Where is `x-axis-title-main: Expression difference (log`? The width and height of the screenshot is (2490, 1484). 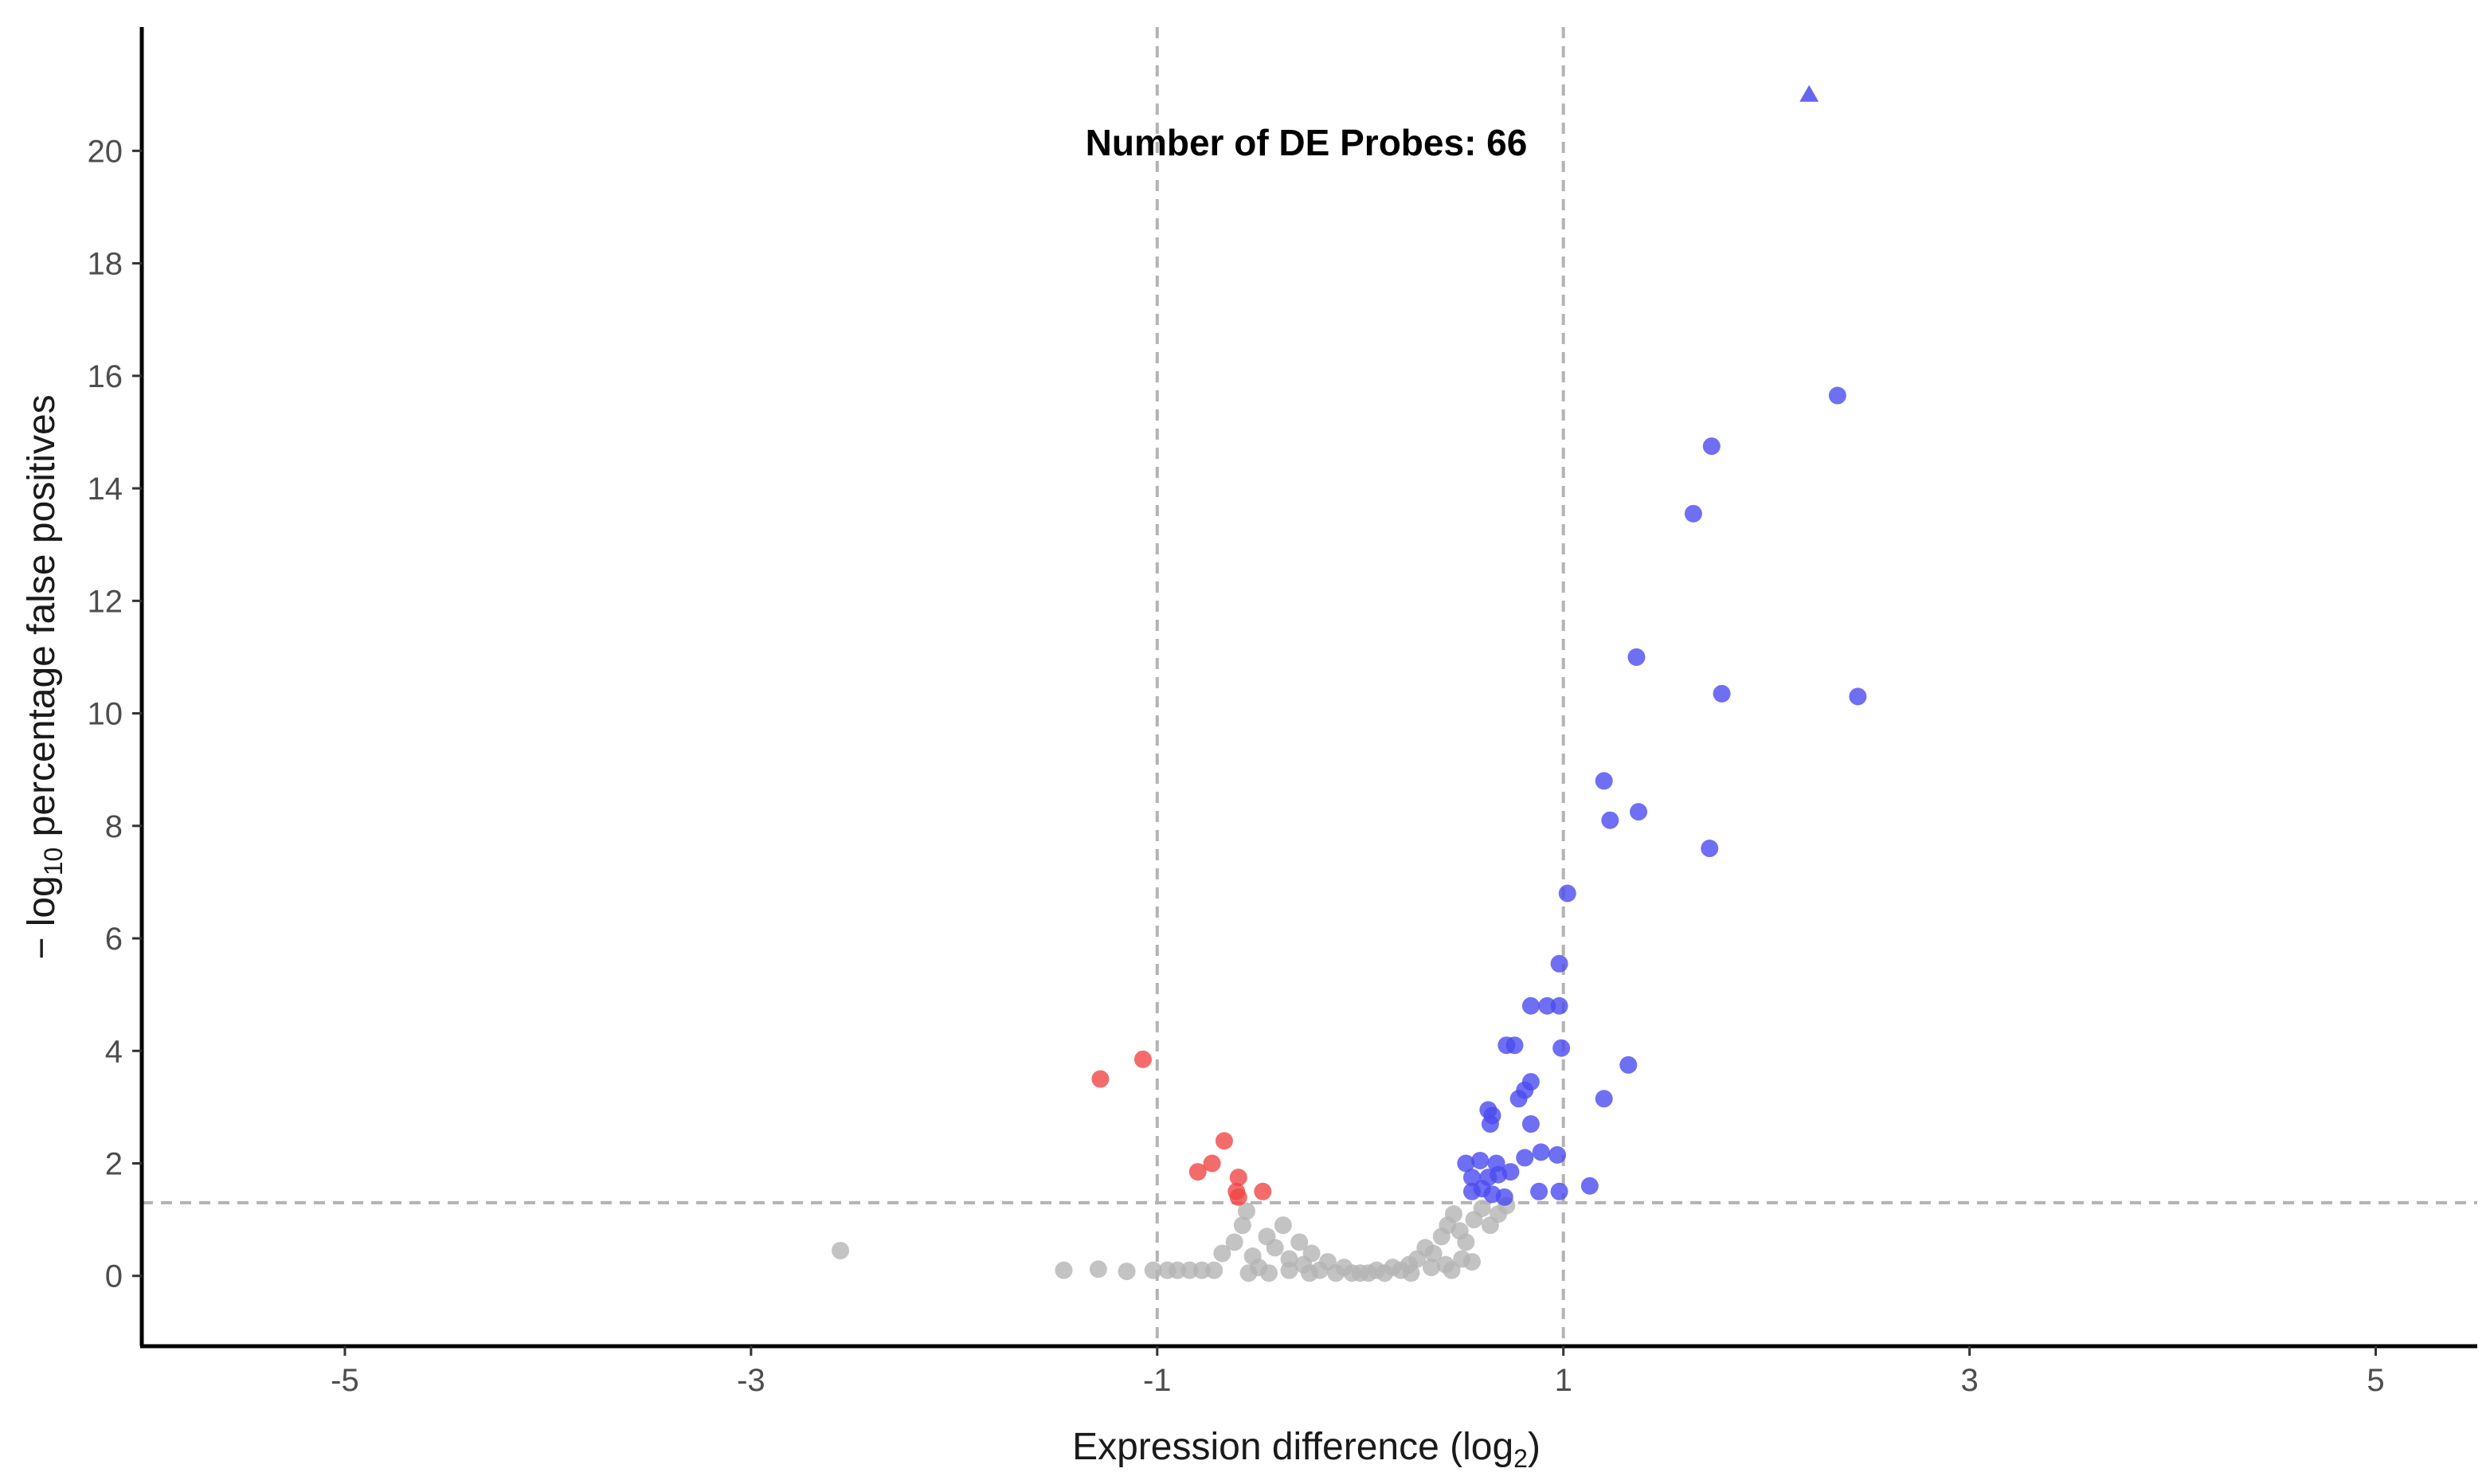
x-axis-title-main: Expression difference (log is located at coordinates (1292, 1447).